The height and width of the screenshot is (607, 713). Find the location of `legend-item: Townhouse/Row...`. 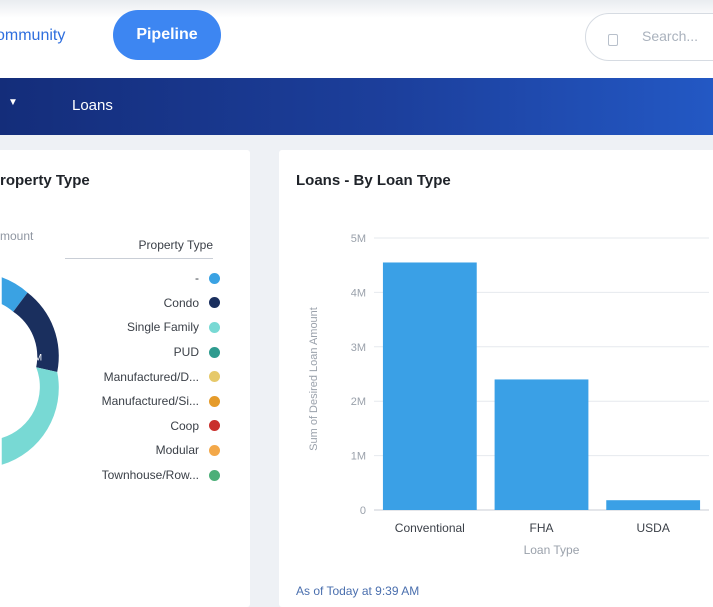

legend-item: Townhouse/Row... is located at coordinates (140, 475).